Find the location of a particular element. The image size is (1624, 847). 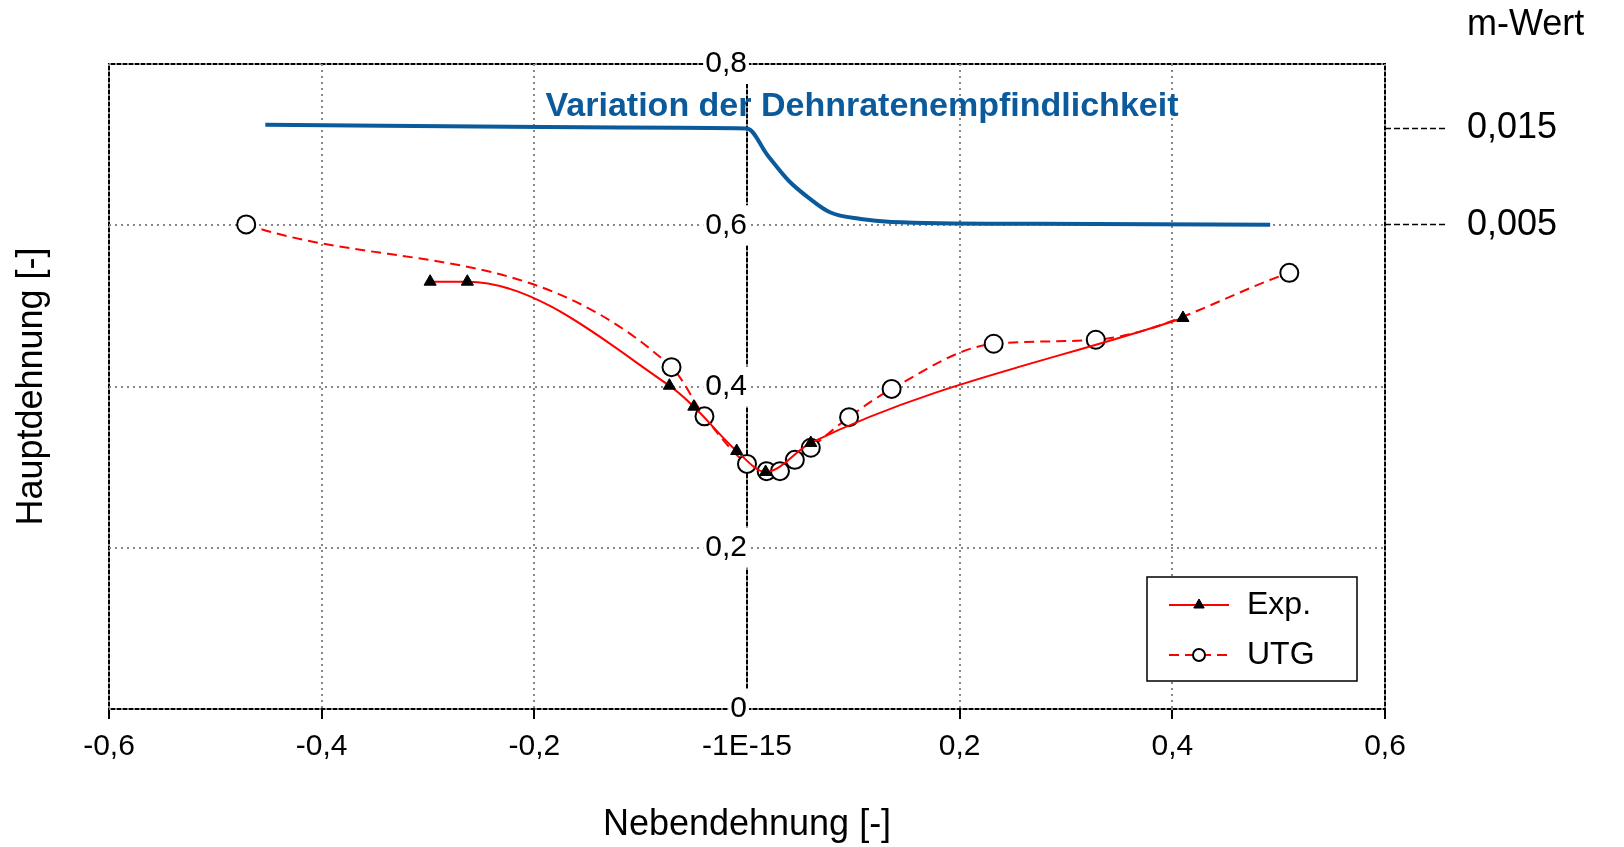

series-label: Variation der Dehnratenempfindlichkeit is located at coordinates (862, 103).